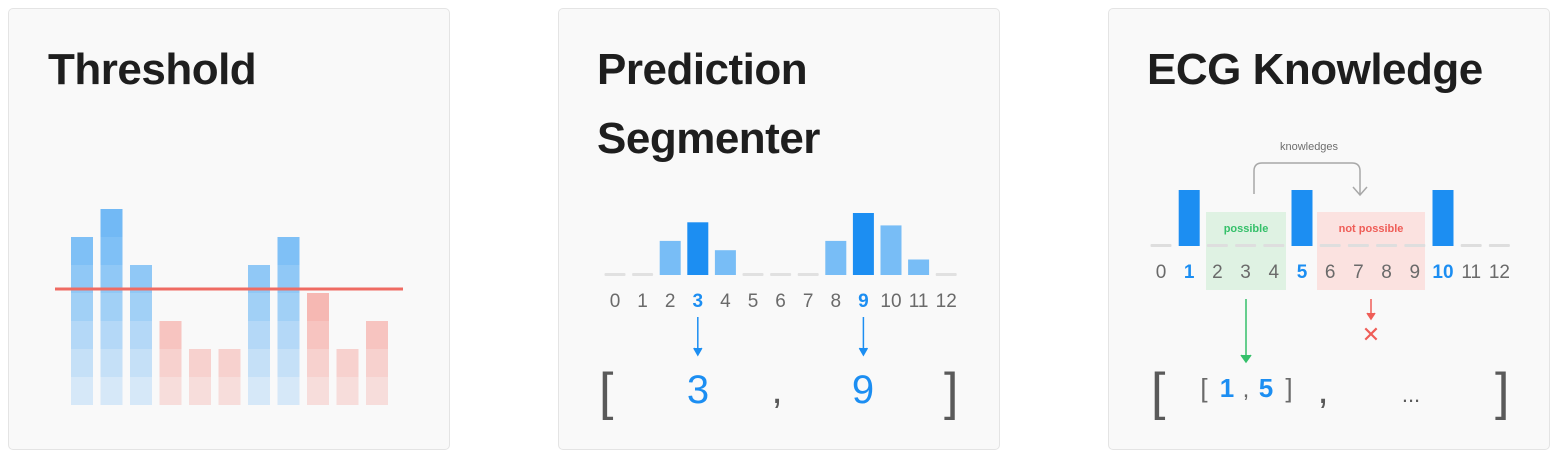  I want to click on segment-arrows, so click(781, 337).